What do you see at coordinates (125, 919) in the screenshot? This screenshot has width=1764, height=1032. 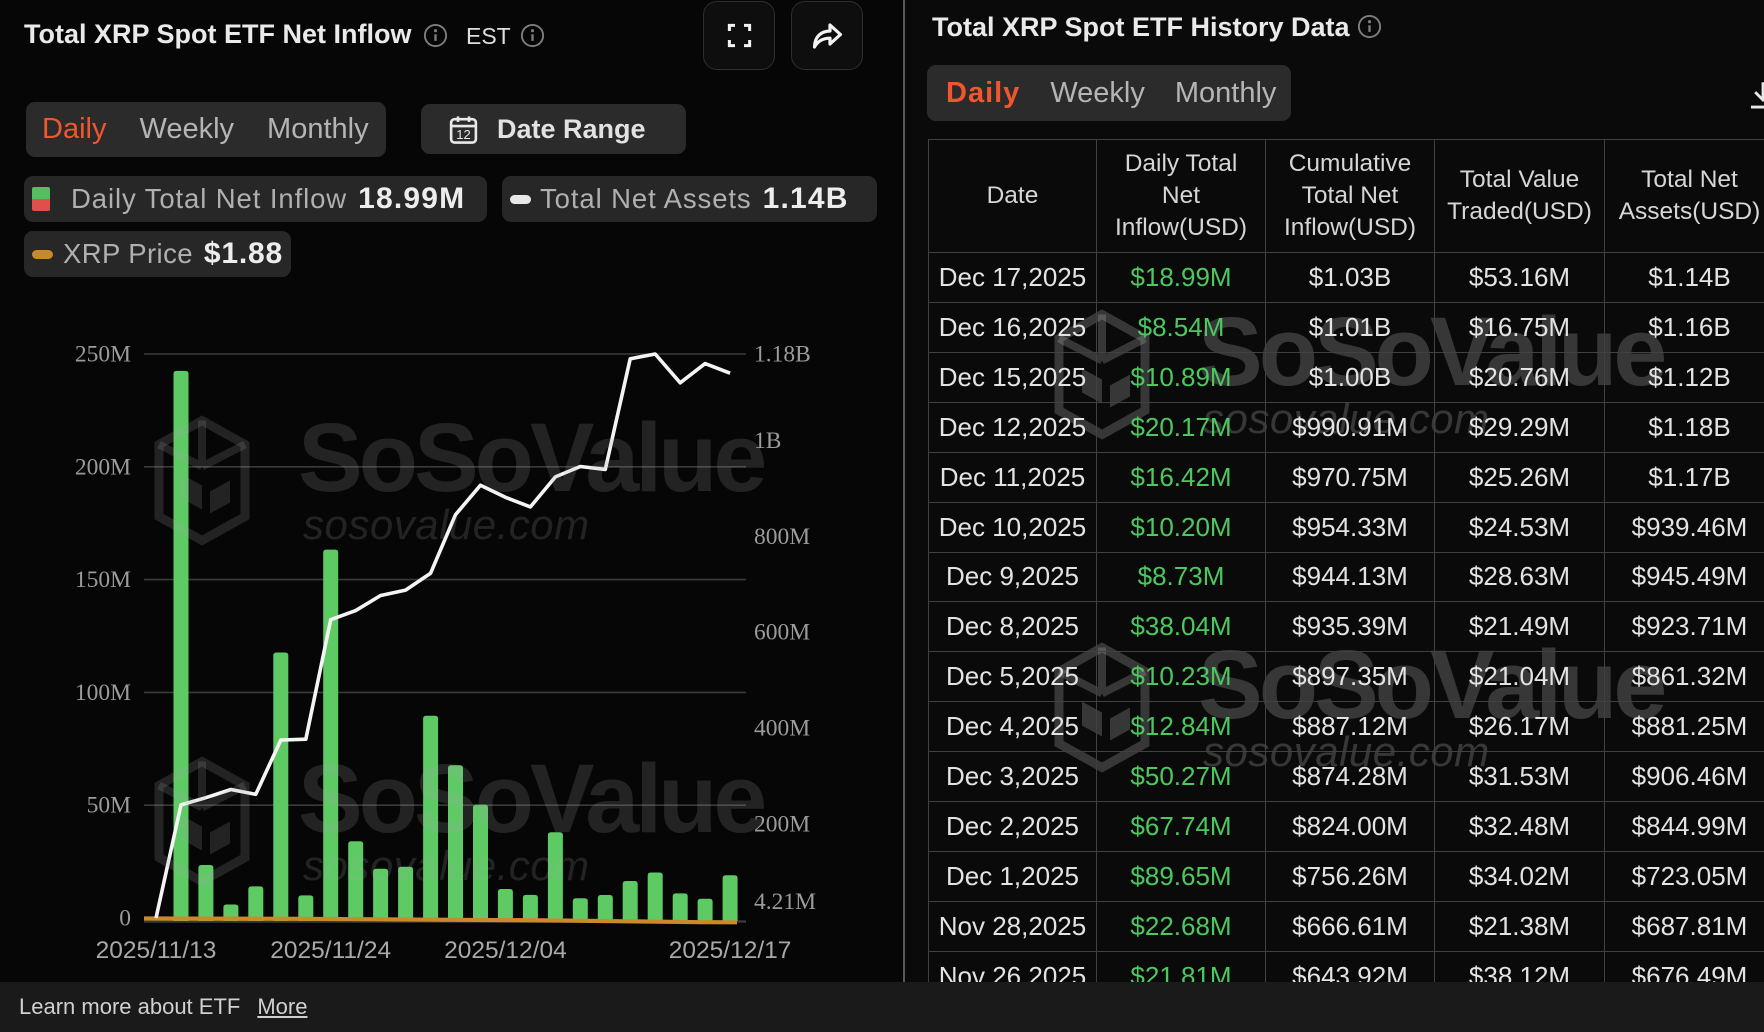 I see `svg-text: 0` at bounding box center [125, 919].